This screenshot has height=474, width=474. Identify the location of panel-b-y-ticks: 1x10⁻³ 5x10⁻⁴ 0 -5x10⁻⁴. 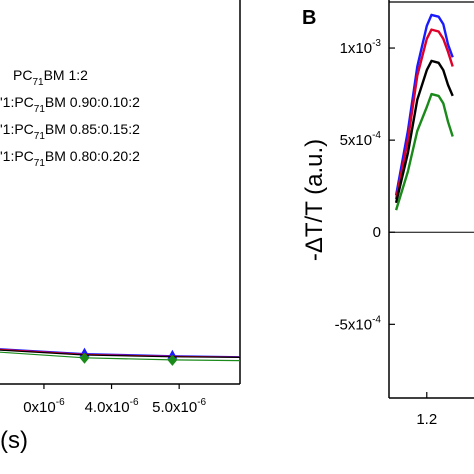
(365, 185).